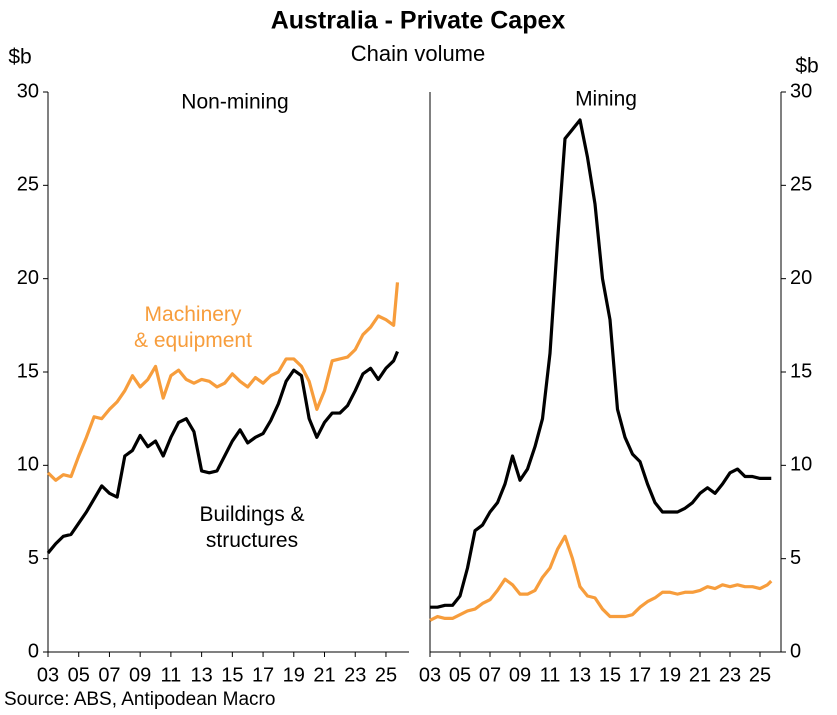  What do you see at coordinates (252, 527) in the screenshot?
I see `series-label: Buildings & structures` at bounding box center [252, 527].